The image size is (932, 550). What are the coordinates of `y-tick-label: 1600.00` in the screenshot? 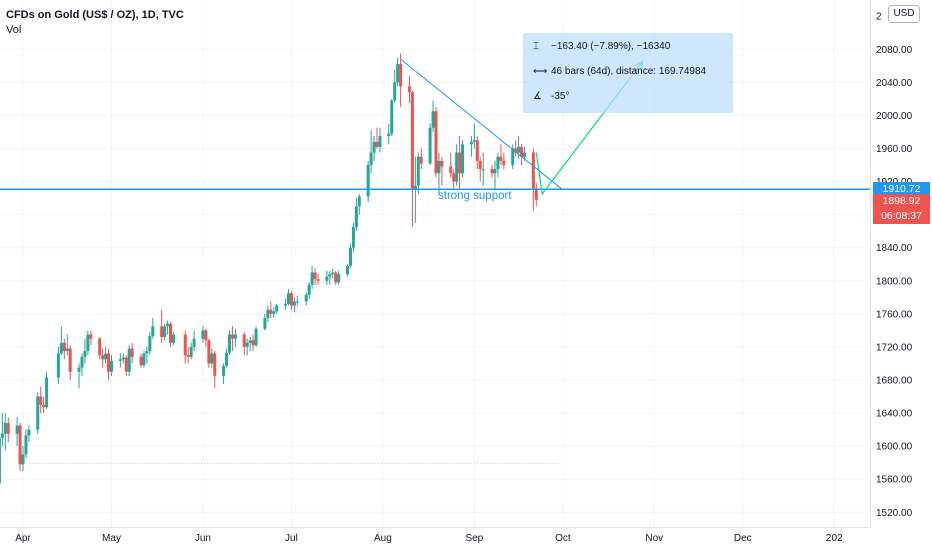 It's located at (894, 447).